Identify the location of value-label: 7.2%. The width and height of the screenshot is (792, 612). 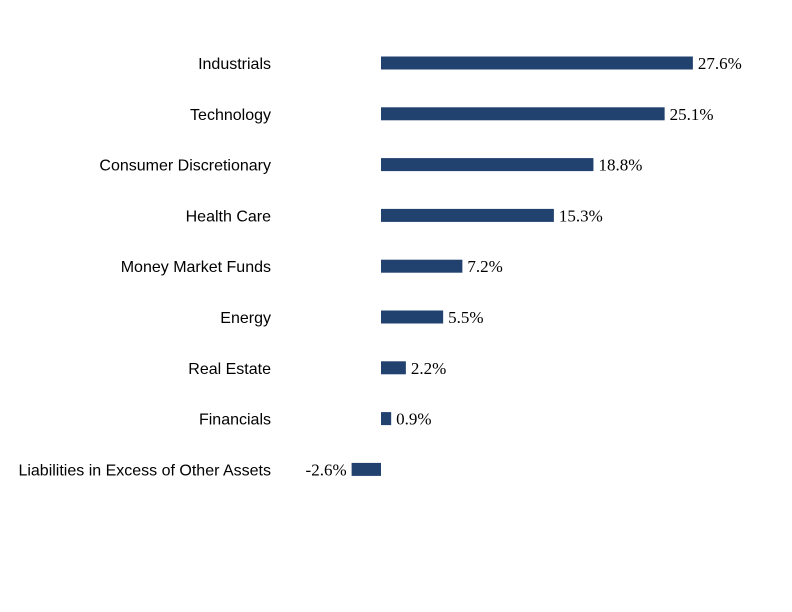
(484, 266).